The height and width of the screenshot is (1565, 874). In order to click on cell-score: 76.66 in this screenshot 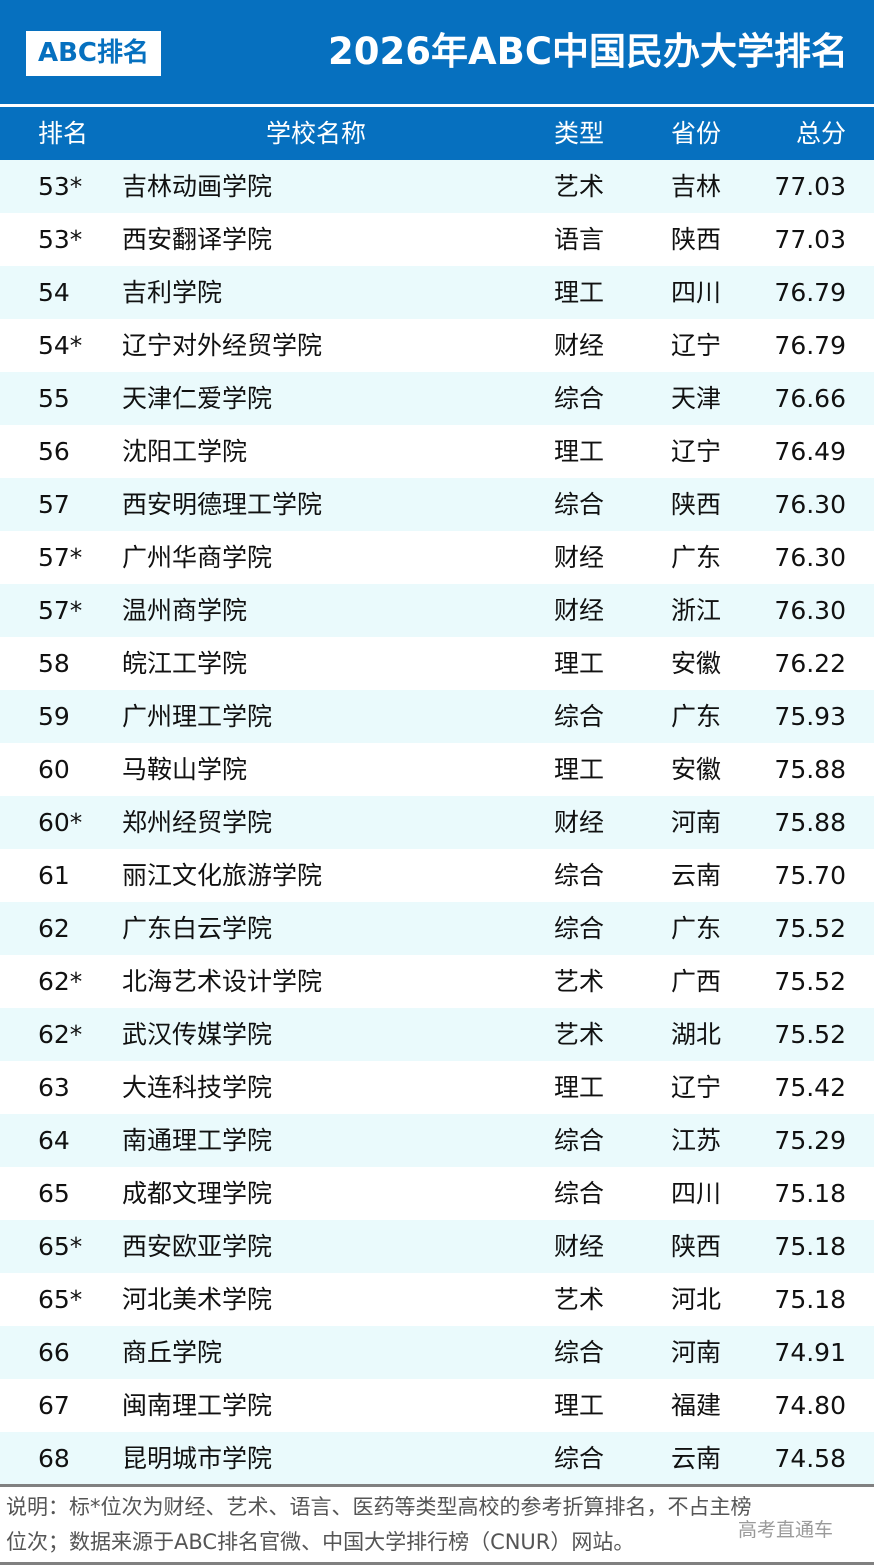, I will do `click(810, 398)`.